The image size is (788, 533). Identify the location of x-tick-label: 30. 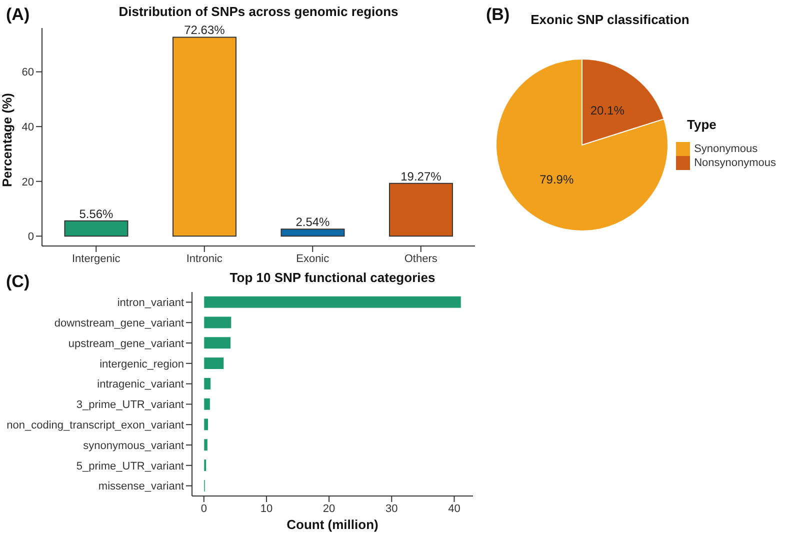
(392, 508).